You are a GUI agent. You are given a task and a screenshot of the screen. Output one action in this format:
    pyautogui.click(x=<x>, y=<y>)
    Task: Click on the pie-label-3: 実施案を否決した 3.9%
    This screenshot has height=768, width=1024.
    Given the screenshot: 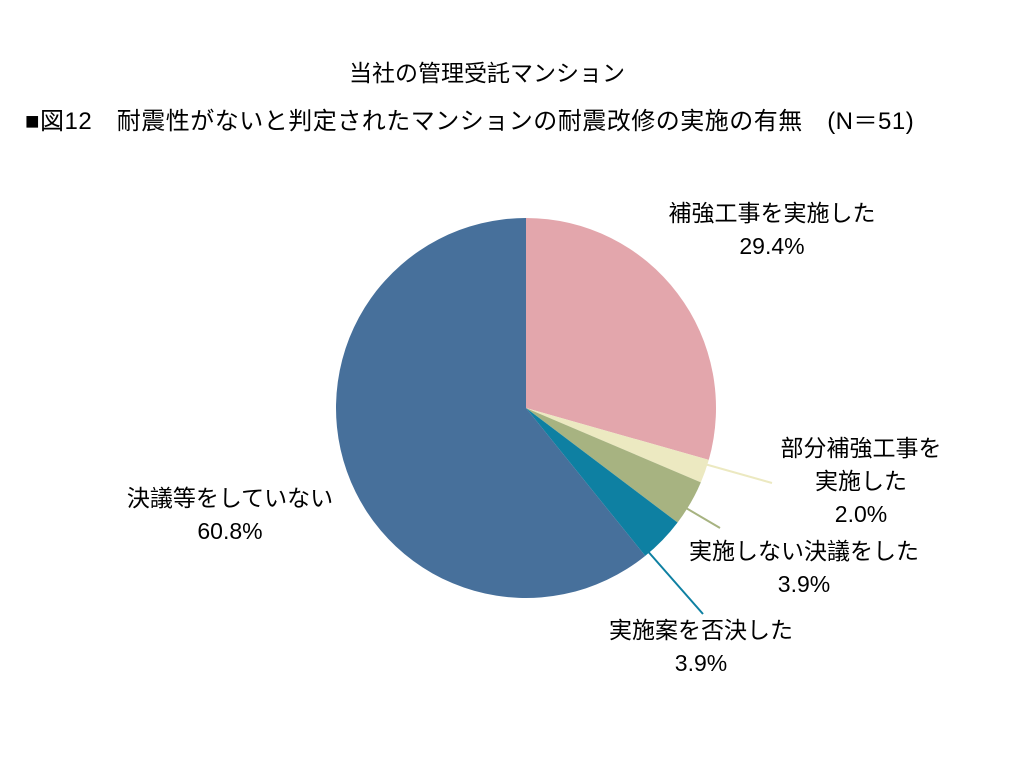 What is the action you would take?
    pyautogui.click(x=701, y=647)
    